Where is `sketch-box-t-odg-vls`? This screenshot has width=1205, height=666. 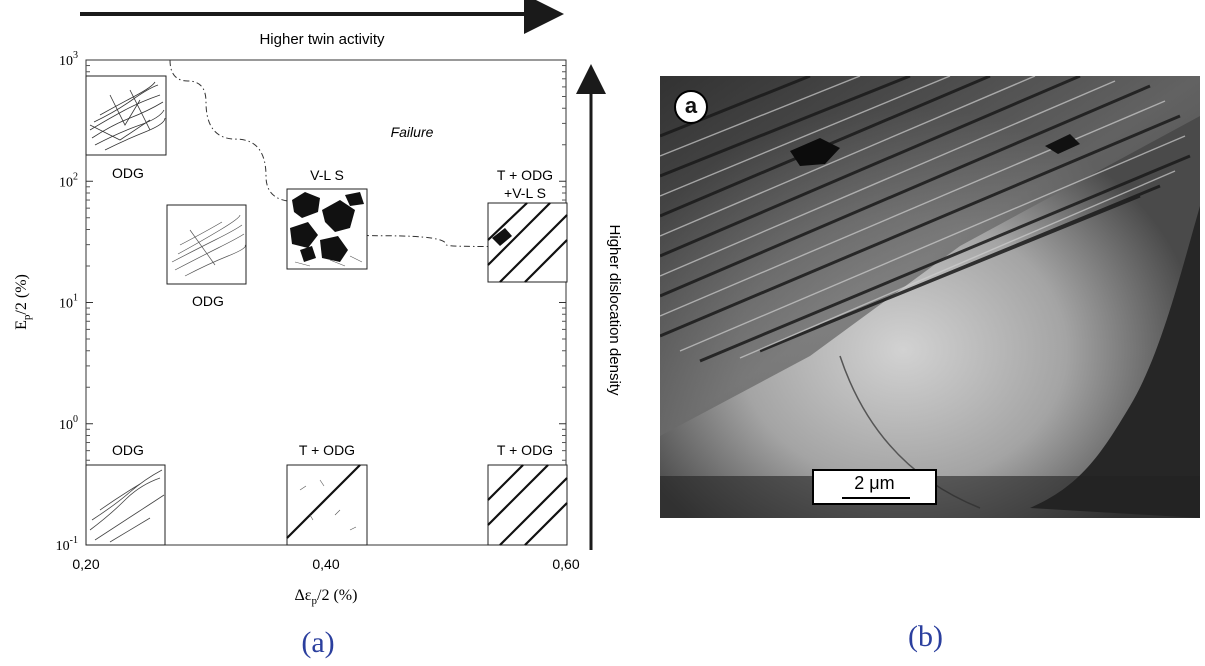
sketch-box-t-odg-vls is located at coordinates (527, 242).